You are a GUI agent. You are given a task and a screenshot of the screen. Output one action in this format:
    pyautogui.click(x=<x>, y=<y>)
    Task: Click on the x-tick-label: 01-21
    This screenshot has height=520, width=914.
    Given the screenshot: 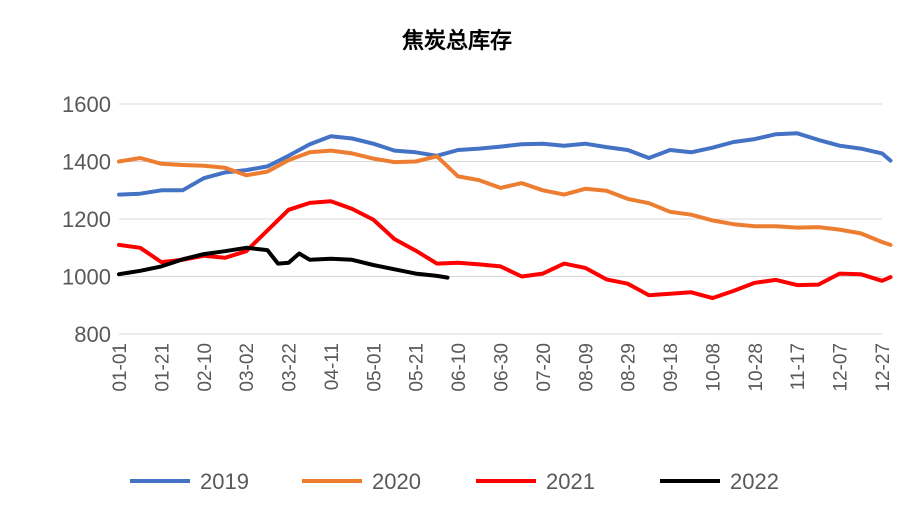 What is the action you would take?
    pyautogui.click(x=162, y=367)
    